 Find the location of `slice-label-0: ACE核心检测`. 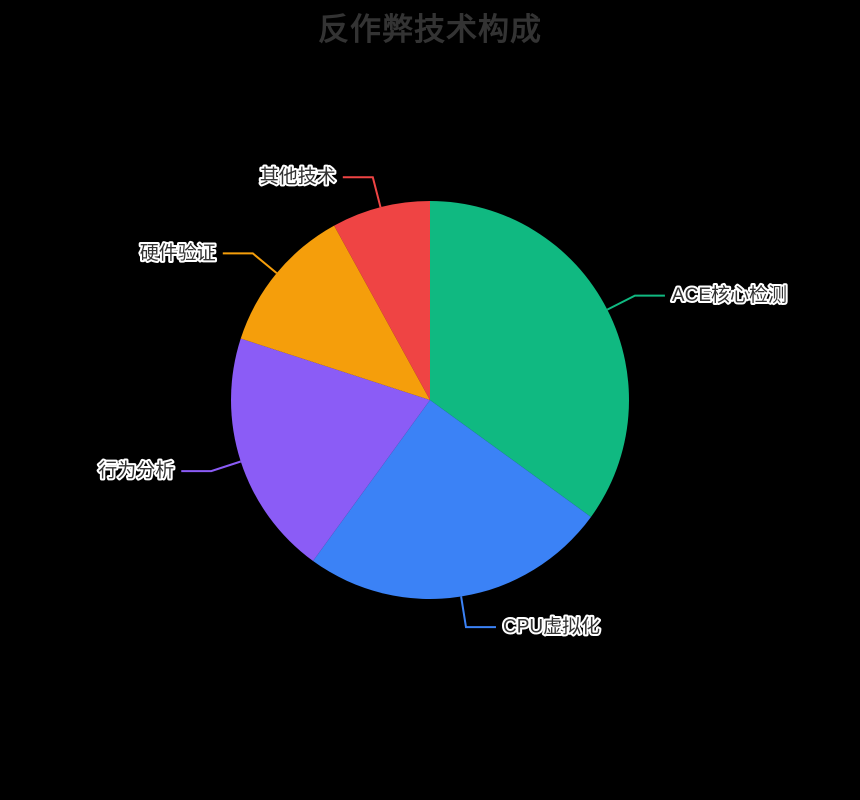

slice-label-0: ACE核心检测 is located at coordinates (729, 295).